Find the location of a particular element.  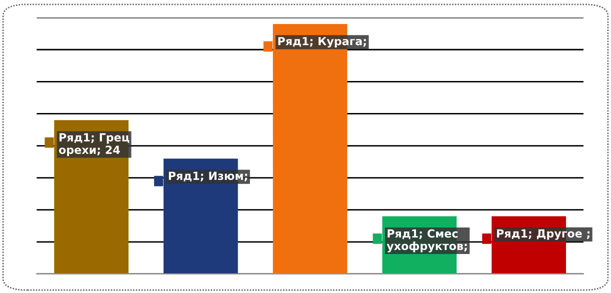

data-label: Ряд1; Смес ухофруктов; is located at coordinates (426, 240).